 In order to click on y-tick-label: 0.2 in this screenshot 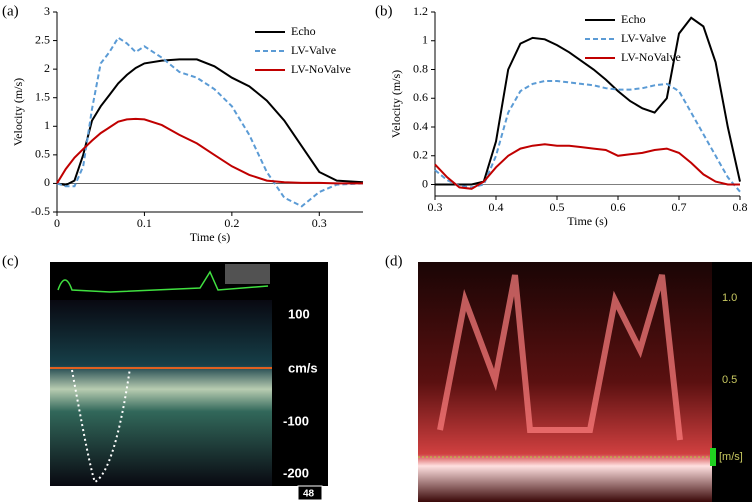, I will do `click(420, 155)`.